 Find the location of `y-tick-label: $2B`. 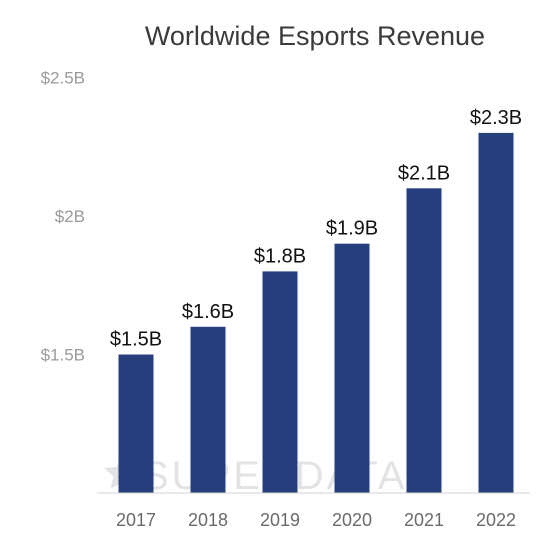

y-tick-label: $2B is located at coordinates (70, 216).